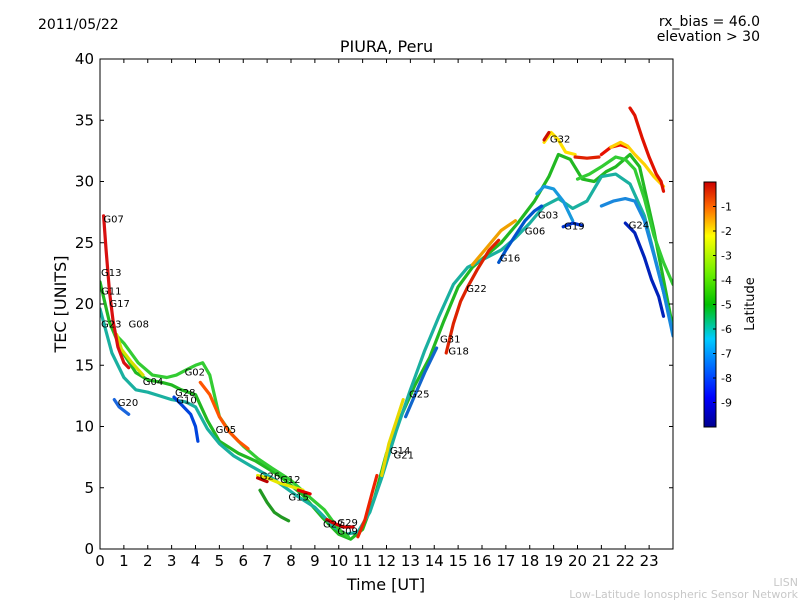 The image size is (800, 600). I want to click on y-tick-label: 0, so click(89, 549).